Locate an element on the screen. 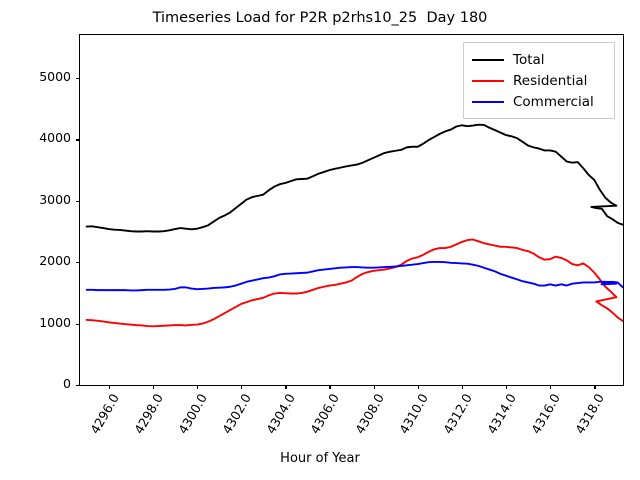 This screenshot has height=480, width=640. x-tick-label: 4302.0 is located at coordinates (237, 414).